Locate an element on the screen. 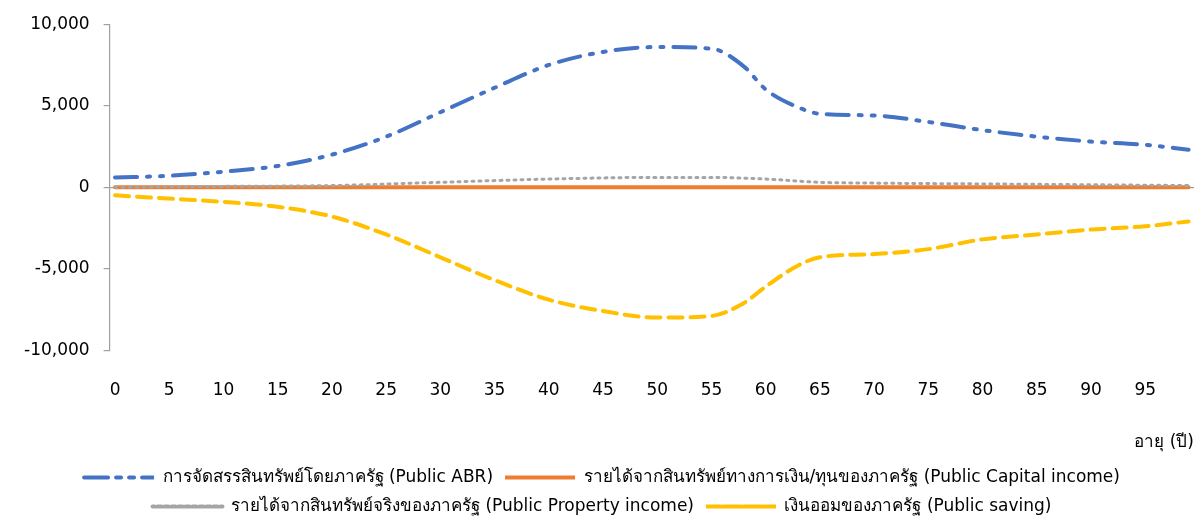 Image resolution: width=1202 pixels, height=525 pixels. x-tick-label: 65 is located at coordinates (820, 388).